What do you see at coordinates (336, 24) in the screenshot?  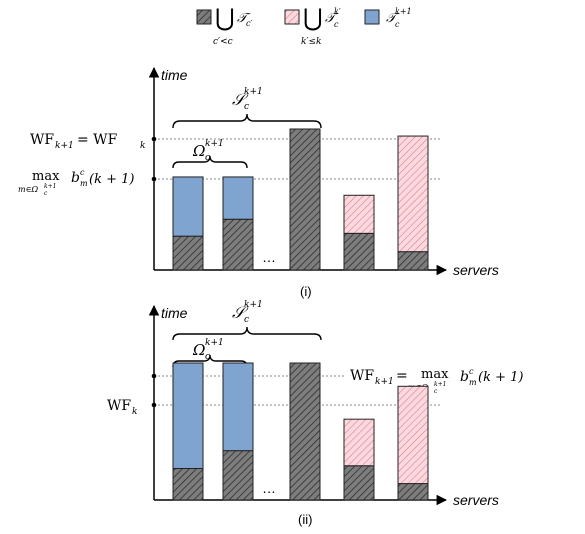 I see `legend-term-subscript: c` at bounding box center [336, 24].